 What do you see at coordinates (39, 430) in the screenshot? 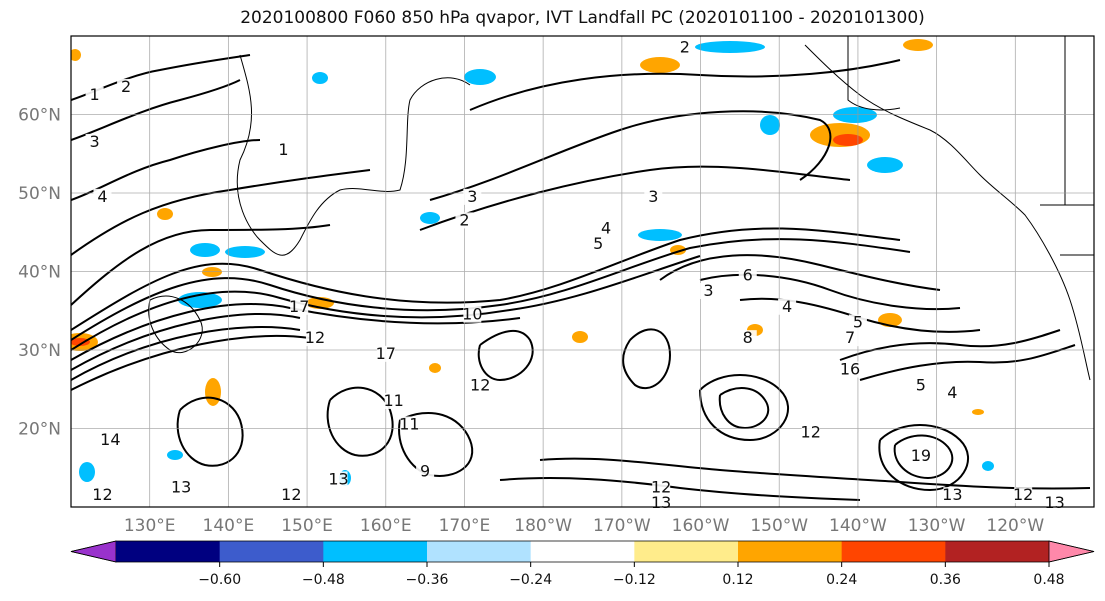
I see `lat-tick-label: 20°N` at bounding box center [39, 430].